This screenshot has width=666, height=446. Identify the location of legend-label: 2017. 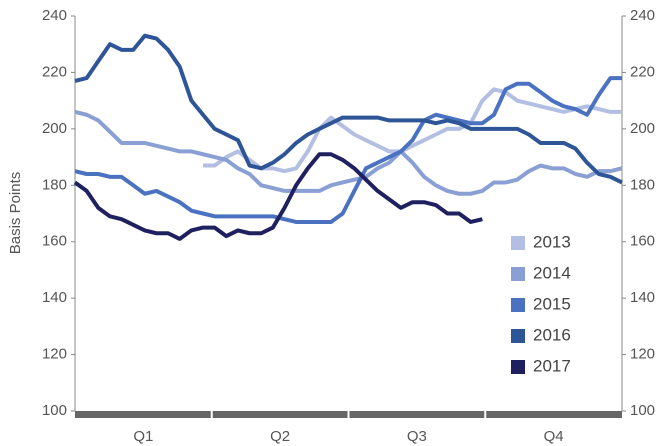
(552, 365).